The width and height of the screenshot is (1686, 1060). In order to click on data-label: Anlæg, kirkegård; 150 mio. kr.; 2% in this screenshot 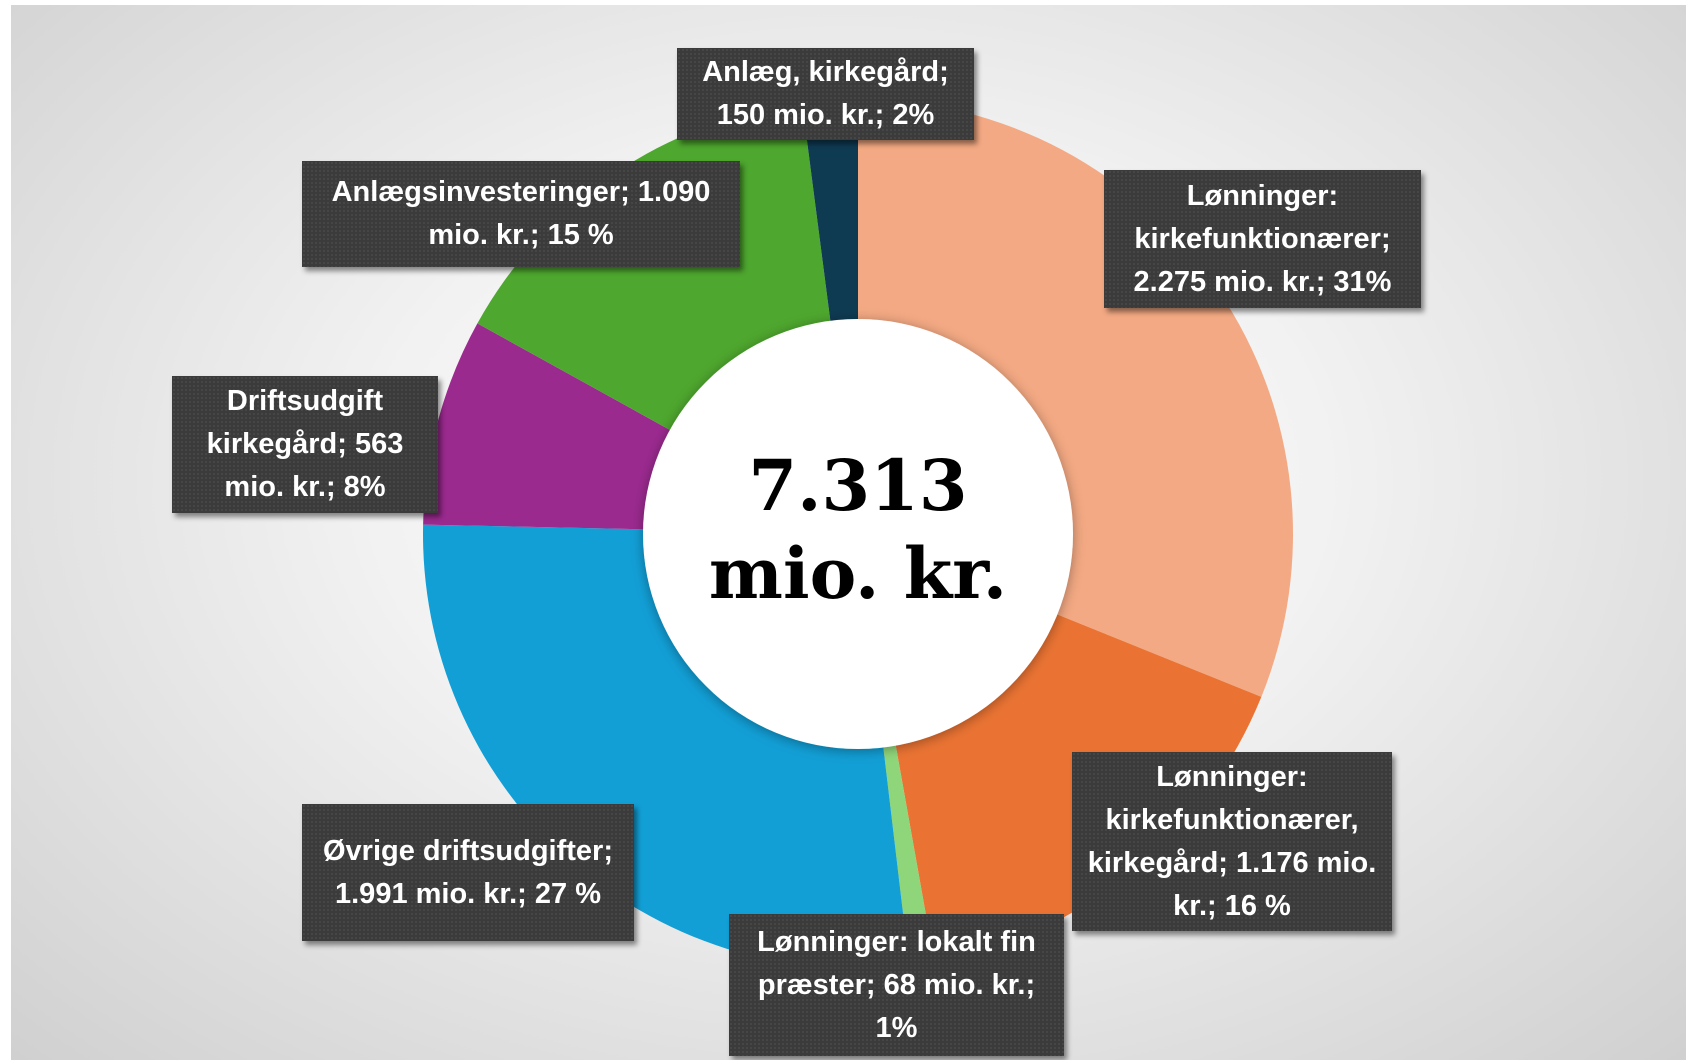, I will do `click(825, 94)`.